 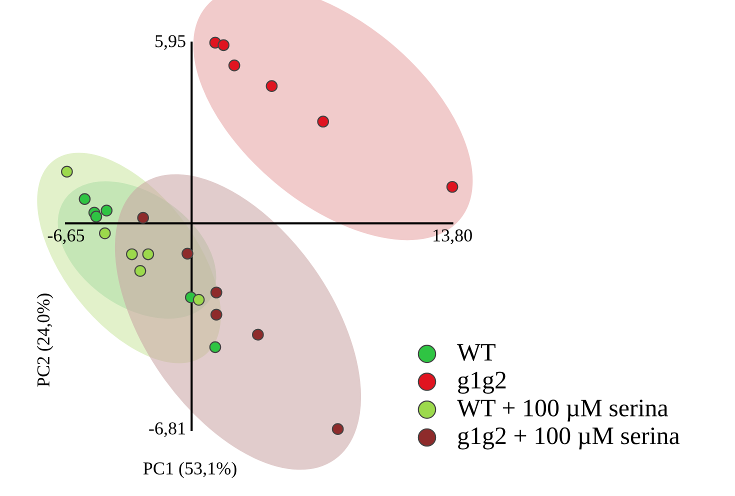 I want to click on x-tick-label: -6,65, so click(x=66, y=236).